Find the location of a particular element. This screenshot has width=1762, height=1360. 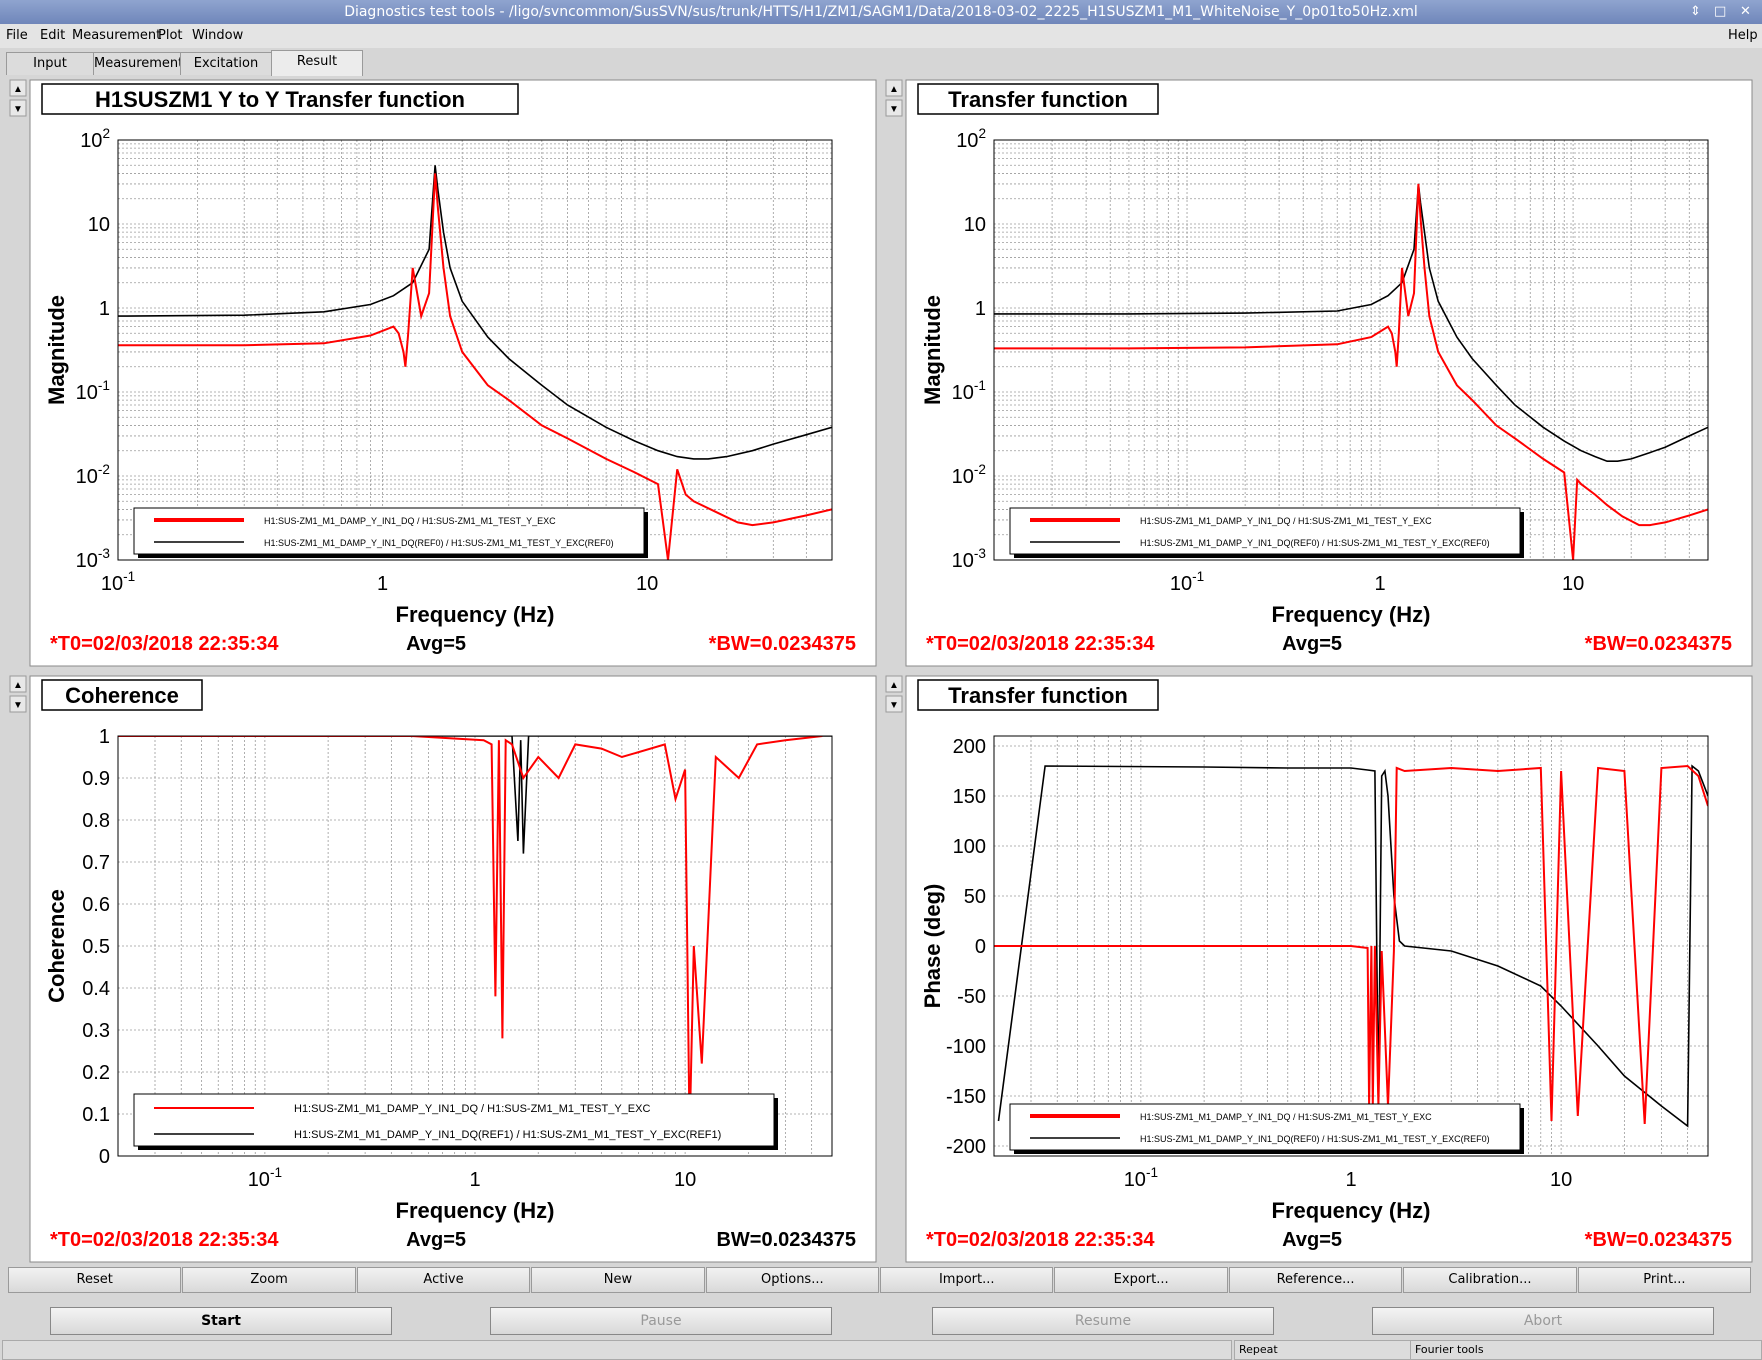

menu-window: Window is located at coordinates (218, 35).